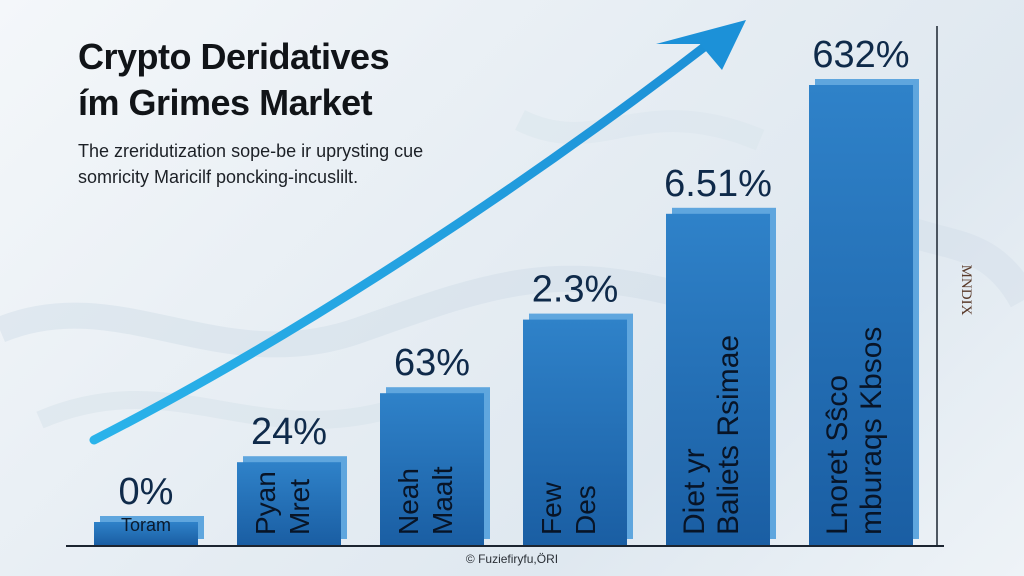 Image resolution: width=1024 pixels, height=576 pixels. What do you see at coordinates (146, 525) in the screenshot?
I see `bar-category-label: Toram` at bounding box center [146, 525].